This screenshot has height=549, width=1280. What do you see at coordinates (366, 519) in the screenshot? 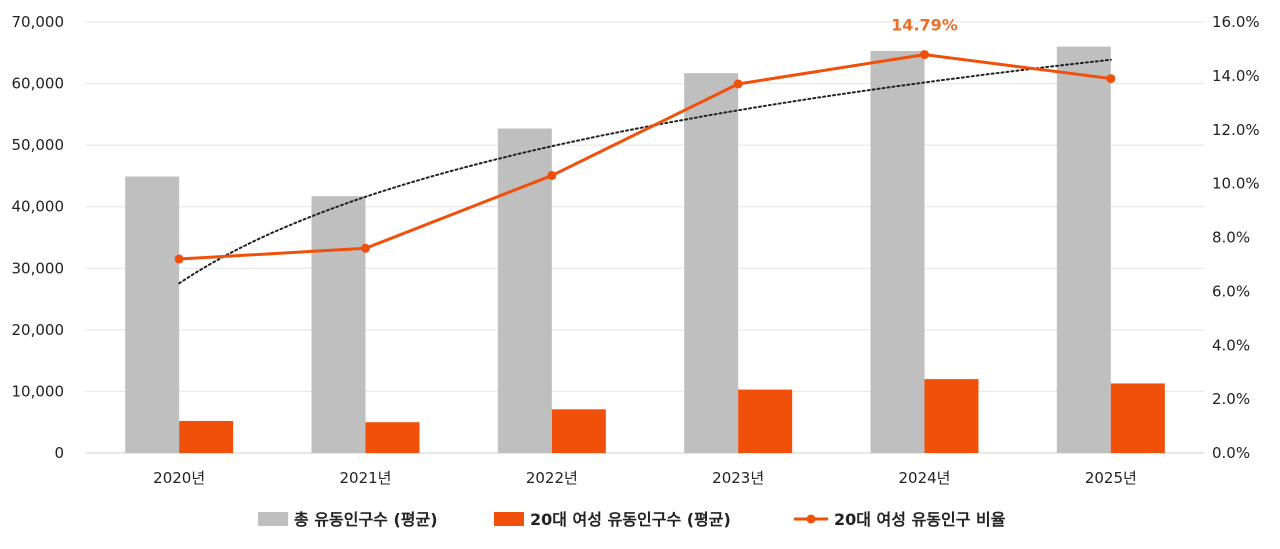
I see `legend-label: 총 유동인구수 (평균)` at bounding box center [366, 519].